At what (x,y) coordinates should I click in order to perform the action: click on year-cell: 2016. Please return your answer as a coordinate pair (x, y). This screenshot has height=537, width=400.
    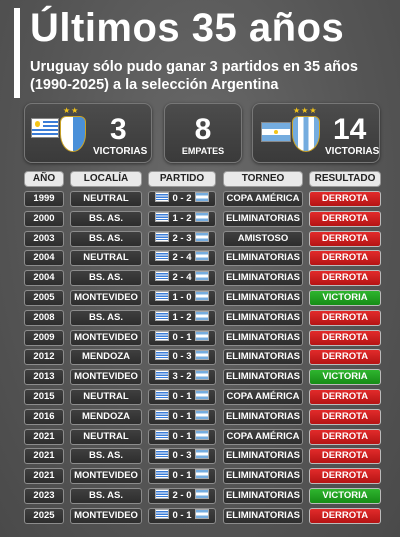
    Looking at the image, I should click on (44, 417).